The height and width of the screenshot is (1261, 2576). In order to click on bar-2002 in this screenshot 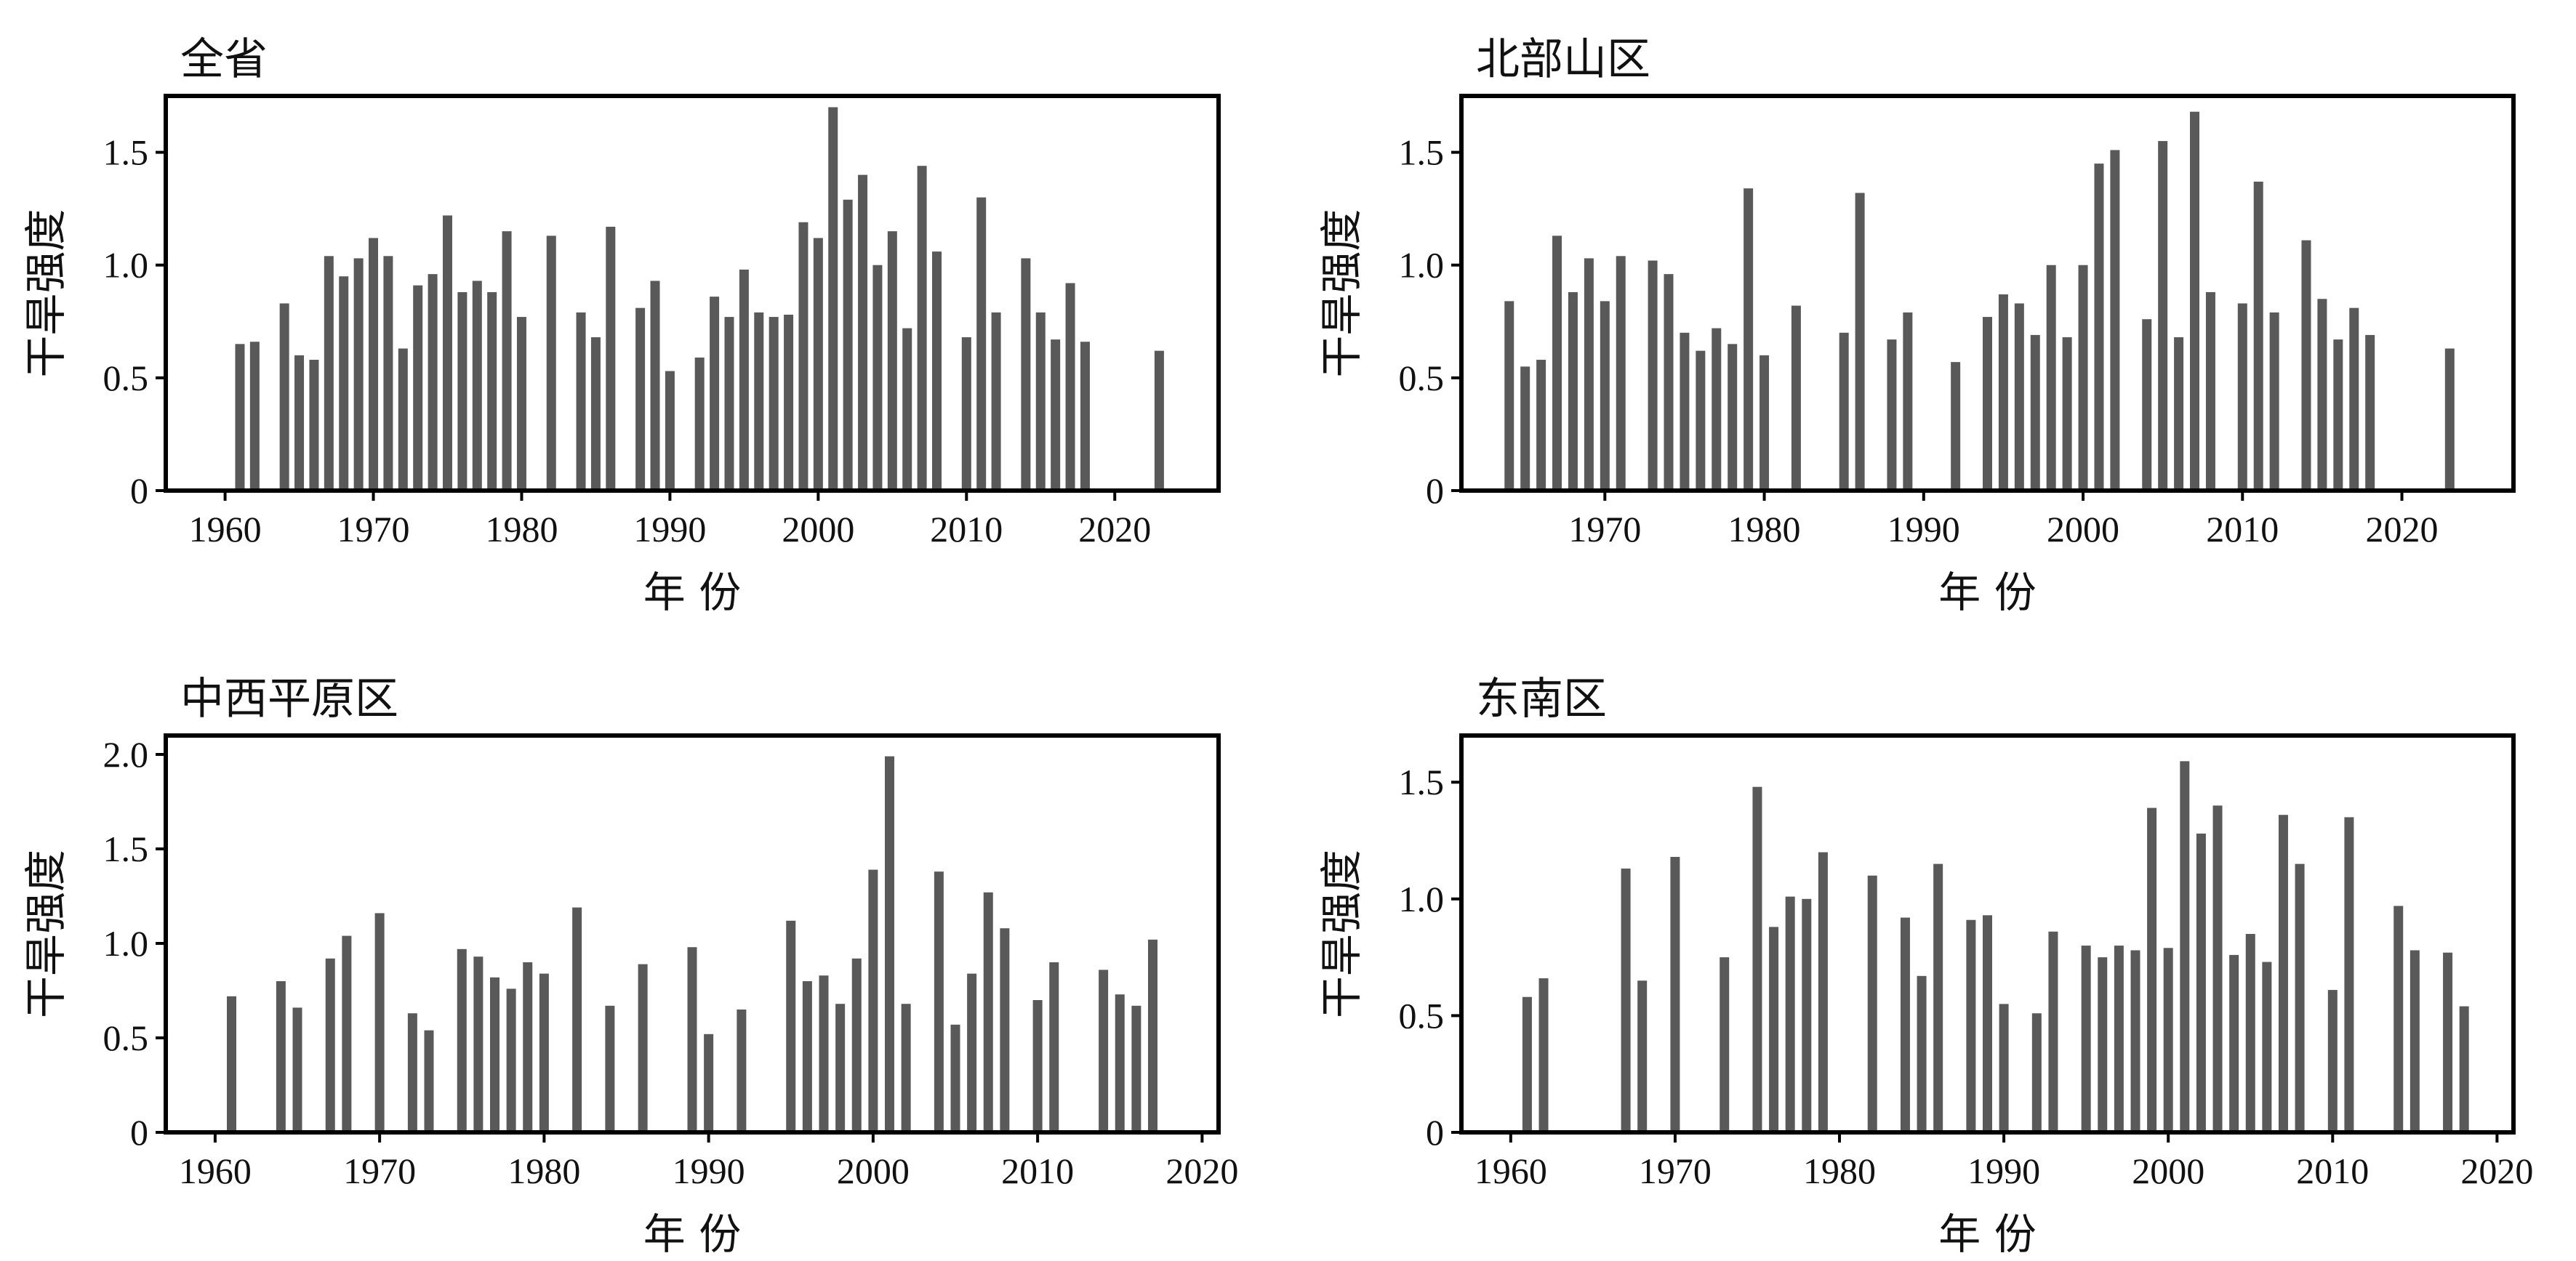, I will do `click(2115, 320)`.